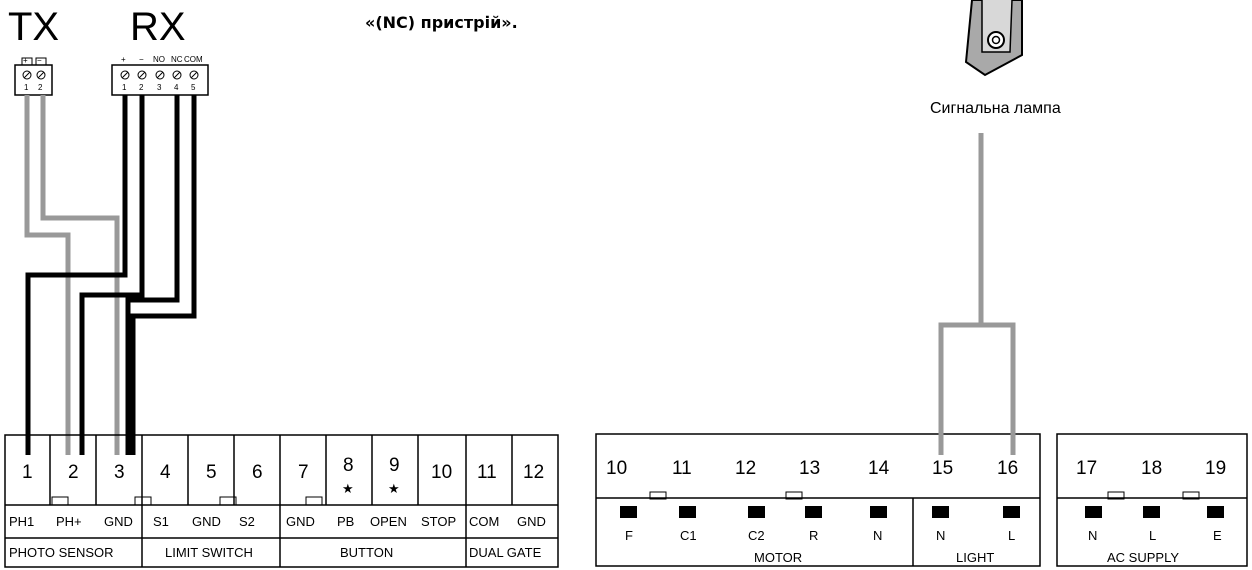  What do you see at coordinates (1086, 468) in the screenshot?
I see `right-num-17: 17` at bounding box center [1086, 468].